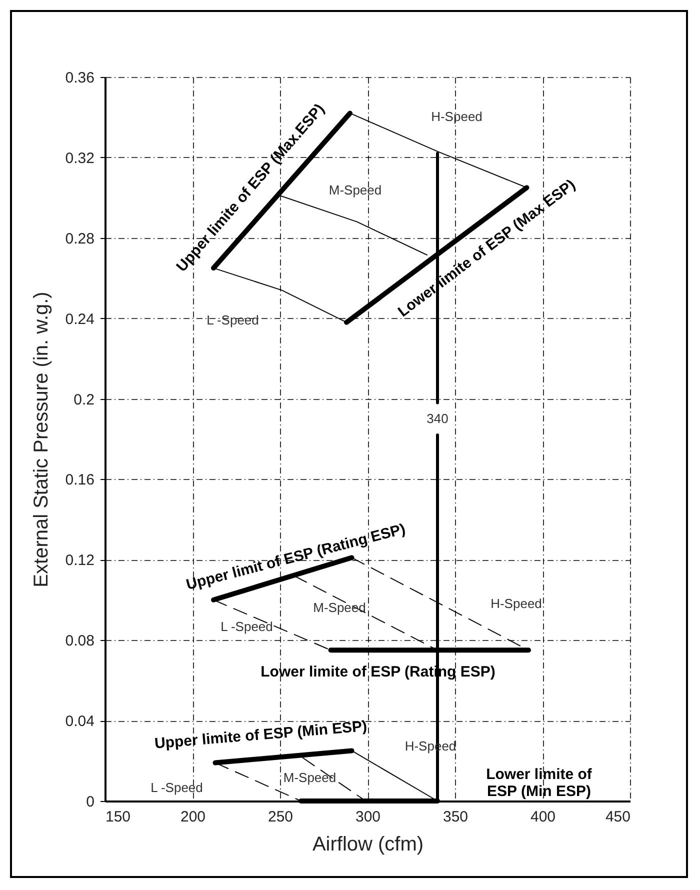  Describe the element at coordinates (543, 817) in the screenshot. I see `x-tick-label: 400` at that location.